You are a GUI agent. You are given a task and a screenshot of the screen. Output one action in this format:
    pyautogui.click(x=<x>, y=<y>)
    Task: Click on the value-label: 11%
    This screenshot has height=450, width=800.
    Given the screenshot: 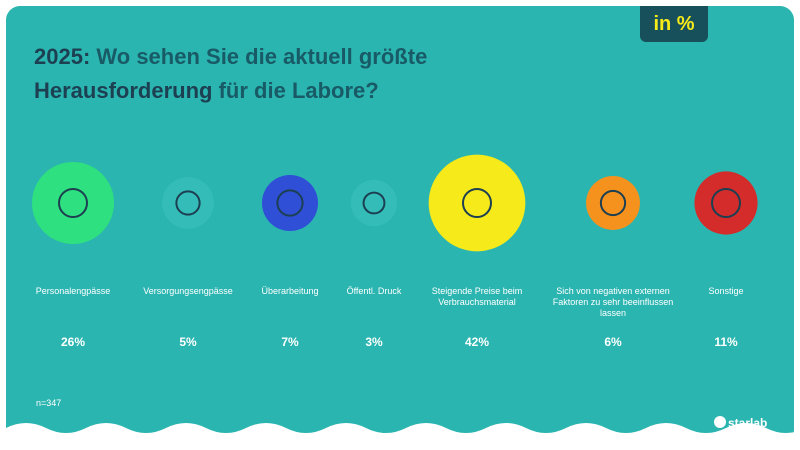 What is the action you would take?
    pyautogui.click(x=726, y=342)
    